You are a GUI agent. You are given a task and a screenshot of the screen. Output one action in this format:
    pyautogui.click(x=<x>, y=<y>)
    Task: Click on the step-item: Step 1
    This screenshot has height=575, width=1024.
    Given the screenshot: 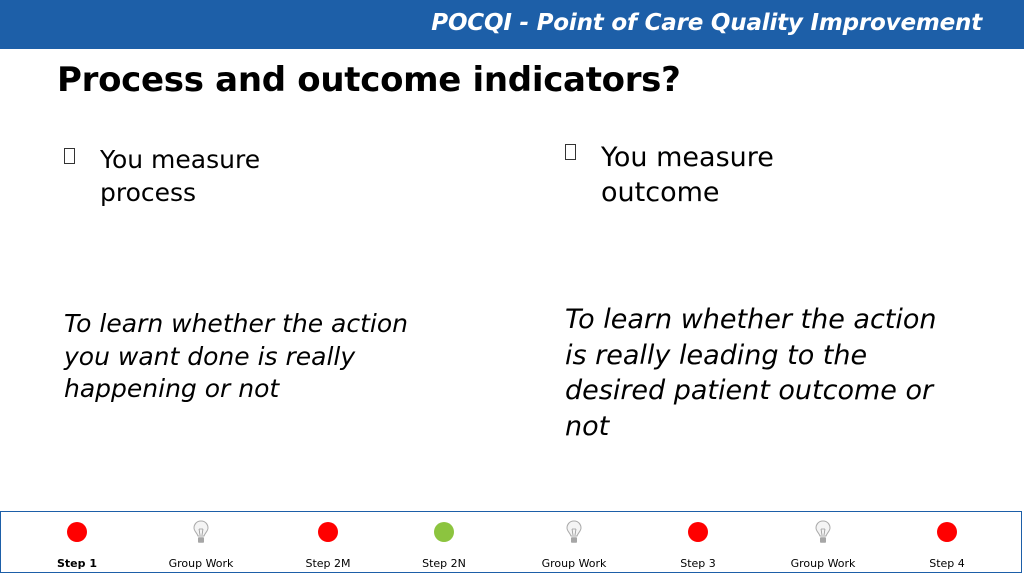 What is the action you would take?
    pyautogui.click(x=77, y=542)
    